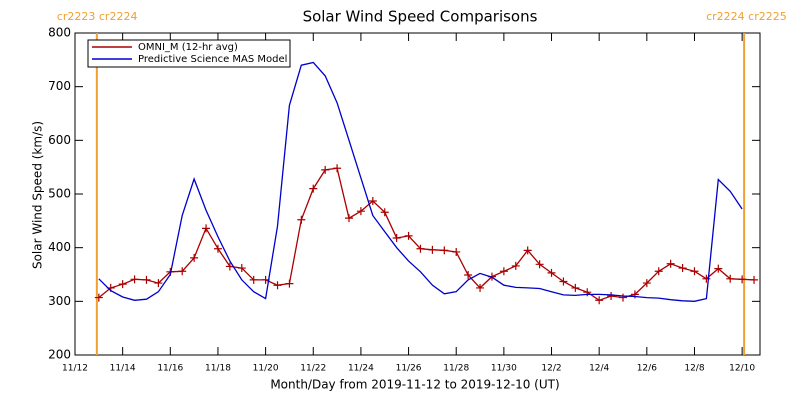  I want to click on x-tick-label: 12/10, so click(742, 369).